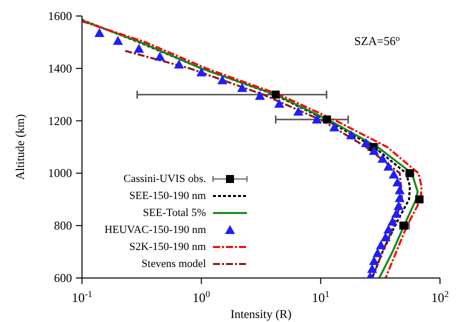 This screenshot has height=322, width=460. What do you see at coordinates (155, 230) in the screenshot?
I see `legend-label: HEUVAC-150-190 nm` at bounding box center [155, 230].